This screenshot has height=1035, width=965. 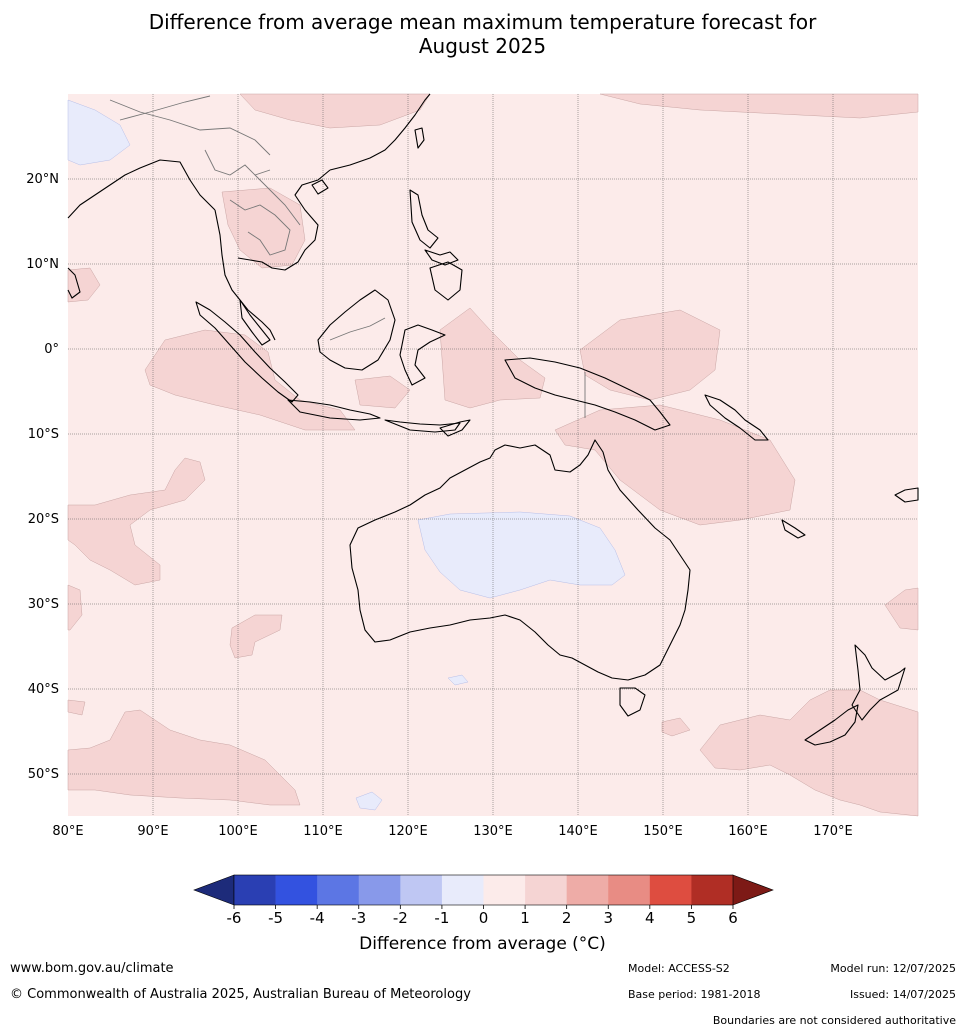 What do you see at coordinates (809, 753) in the screenshot?
I see `warm-region-sw-pacific` at bounding box center [809, 753].